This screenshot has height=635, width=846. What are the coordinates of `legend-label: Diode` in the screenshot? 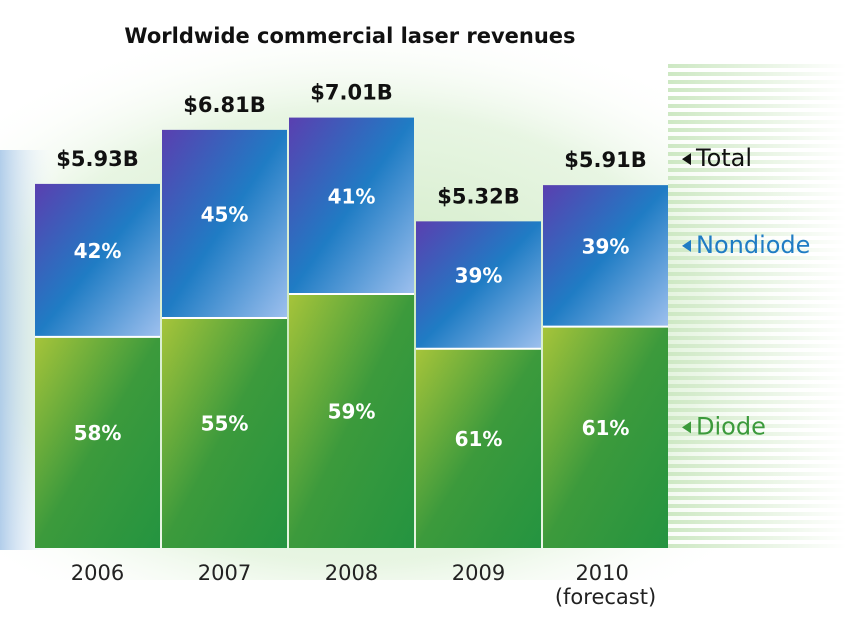 It's located at (731, 426).